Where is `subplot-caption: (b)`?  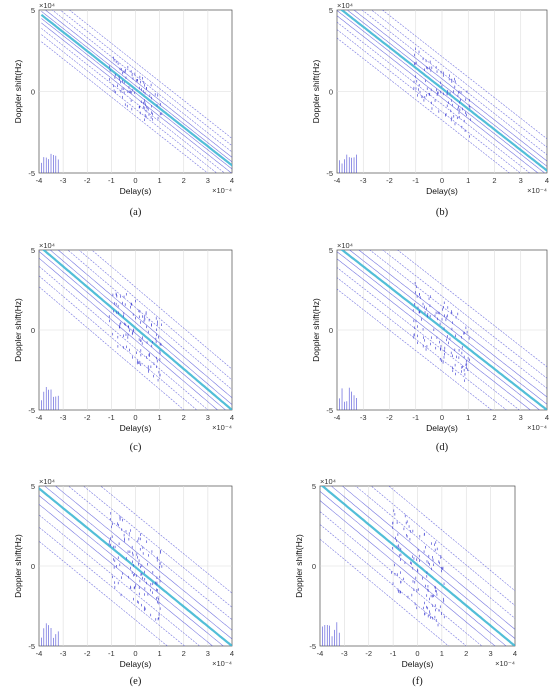
subplot-caption: (b) is located at coordinates (442, 212).